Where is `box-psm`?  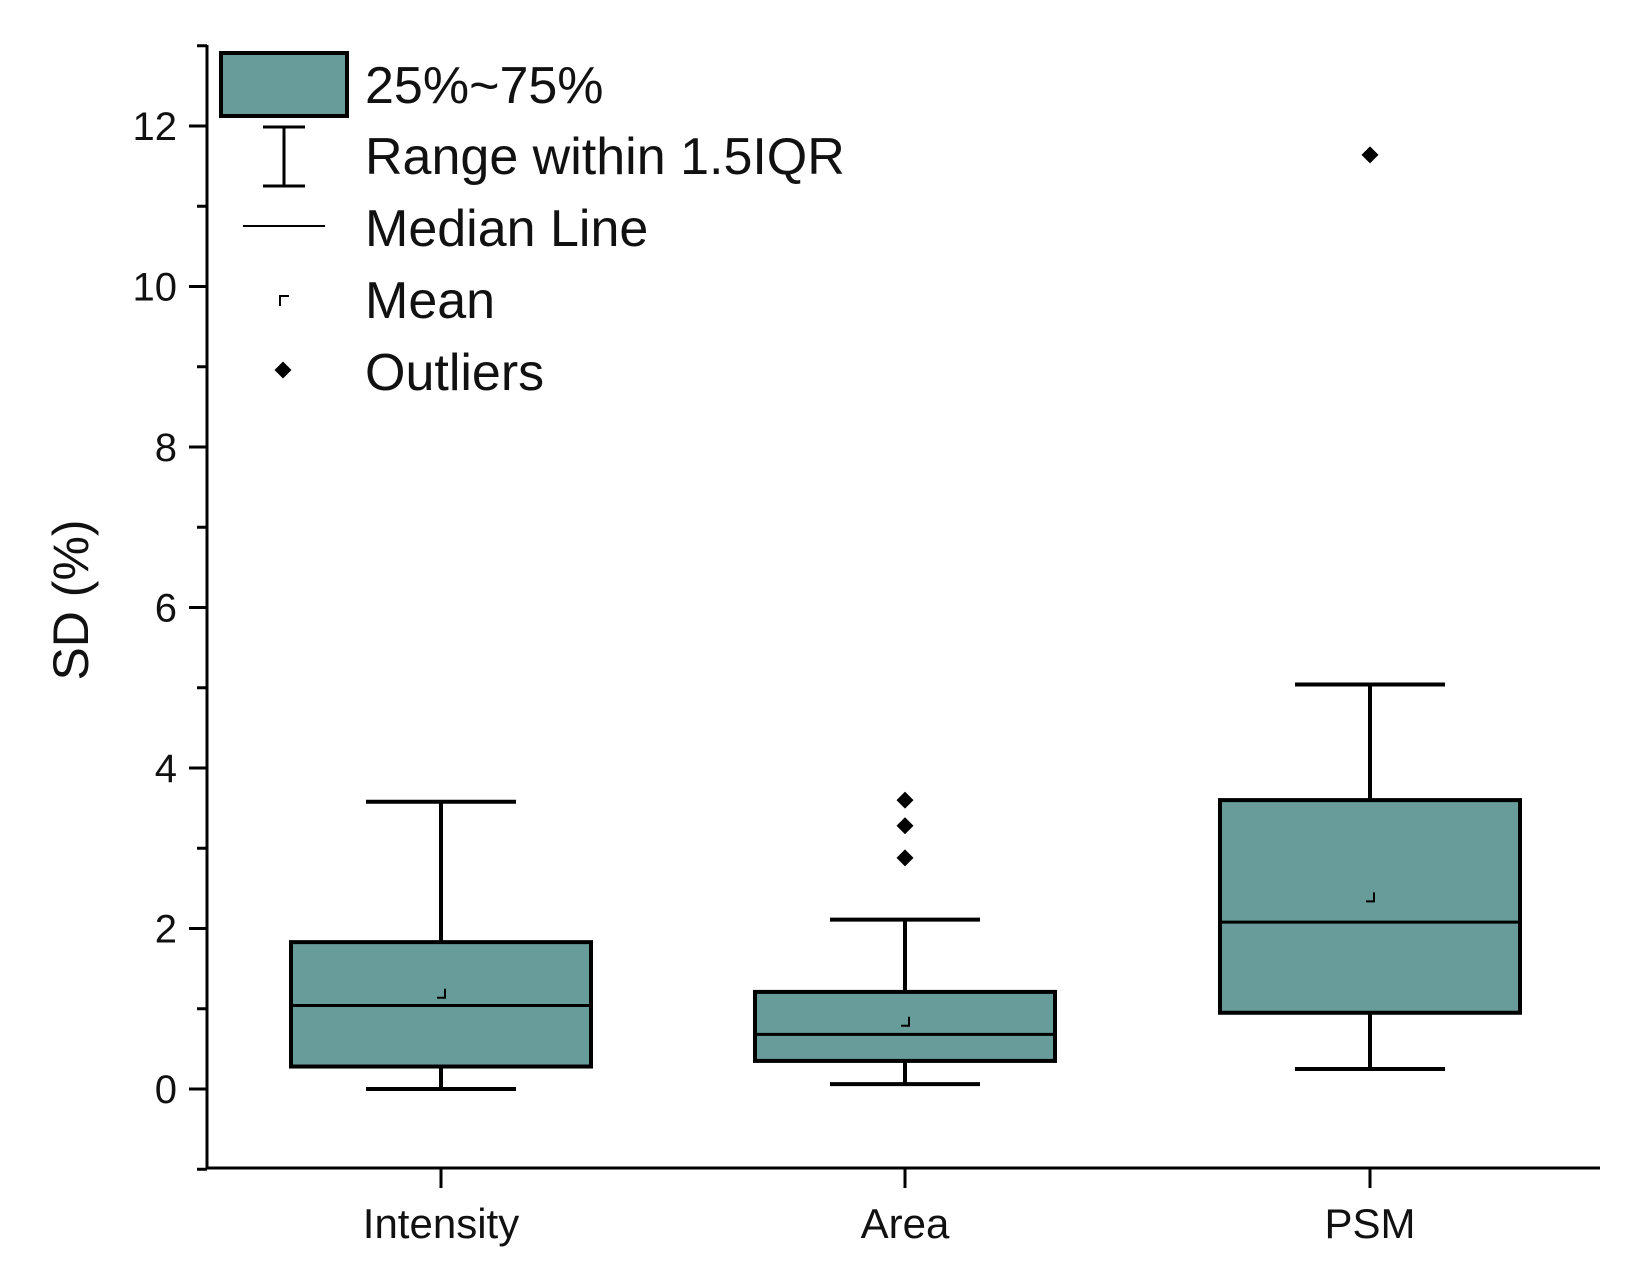 box-psm is located at coordinates (1370, 608).